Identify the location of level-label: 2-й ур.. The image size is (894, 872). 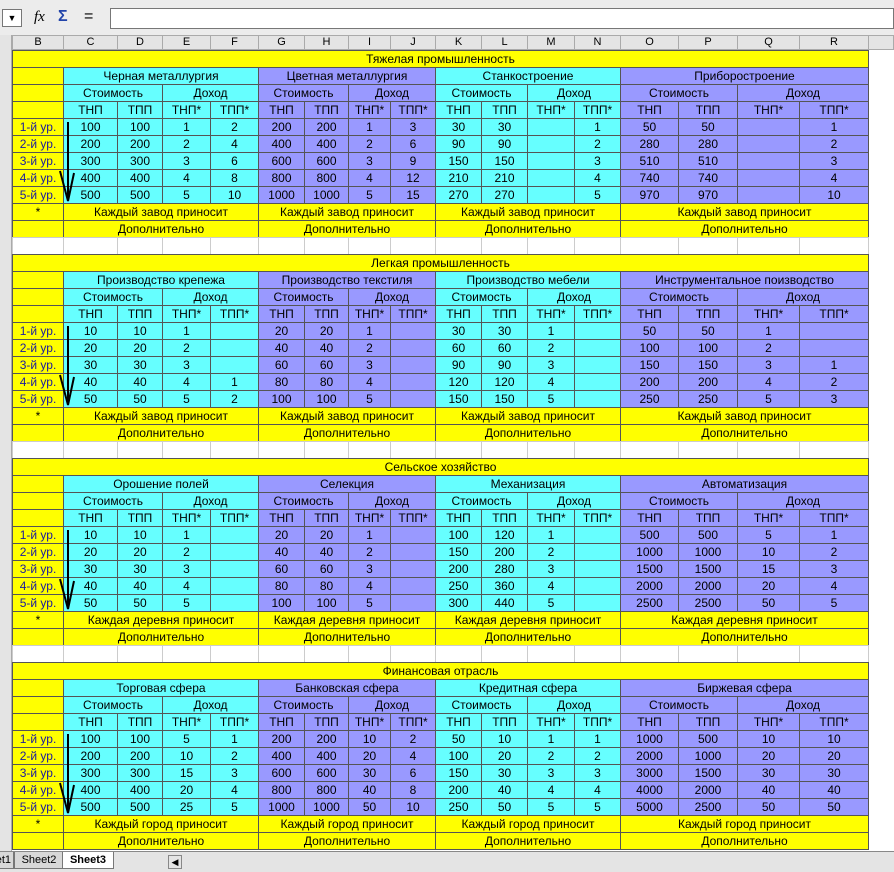
(38, 348).